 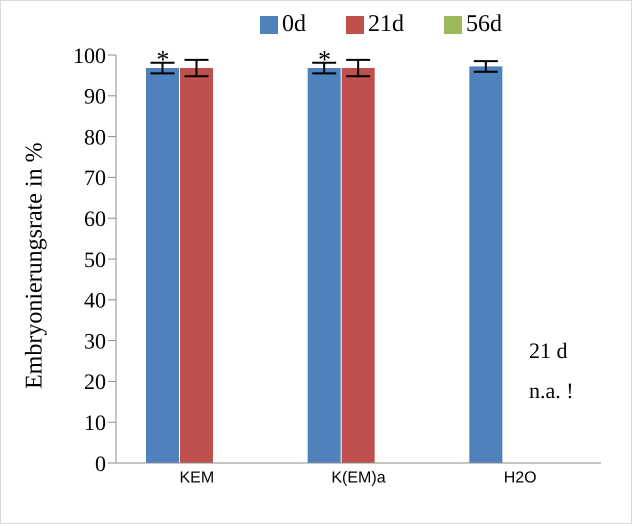 What do you see at coordinates (95, 259) in the screenshot?
I see `y-tick-label: 50` at bounding box center [95, 259].